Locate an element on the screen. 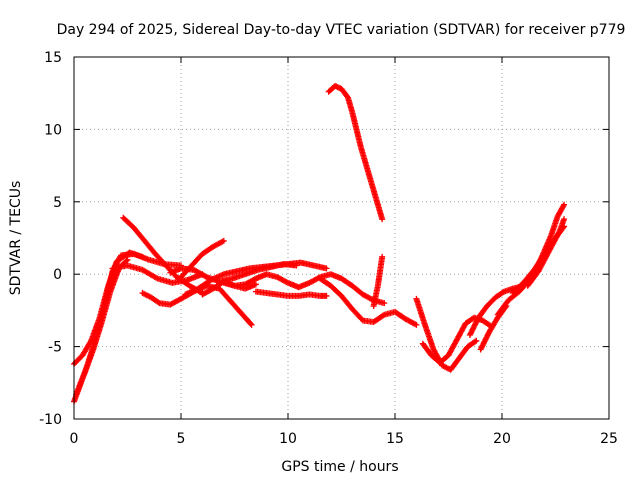 The width and height of the screenshot is (640, 480). series-arc-dip is located at coordinates (368, 301).